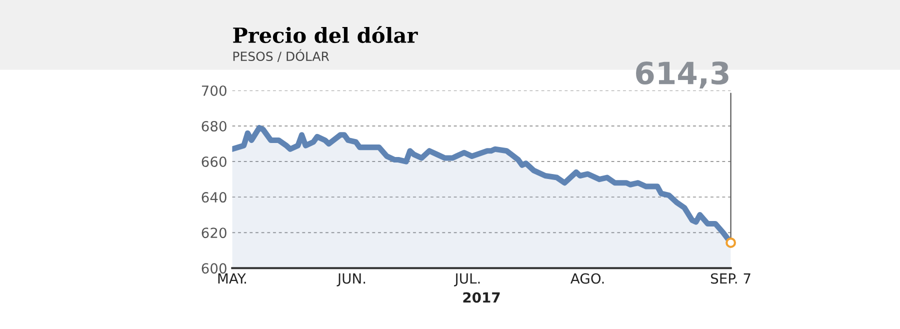 The width and height of the screenshot is (900, 329). Describe the element at coordinates (325, 35) in the screenshot. I see `chart-title: Precio del dólar` at that location.